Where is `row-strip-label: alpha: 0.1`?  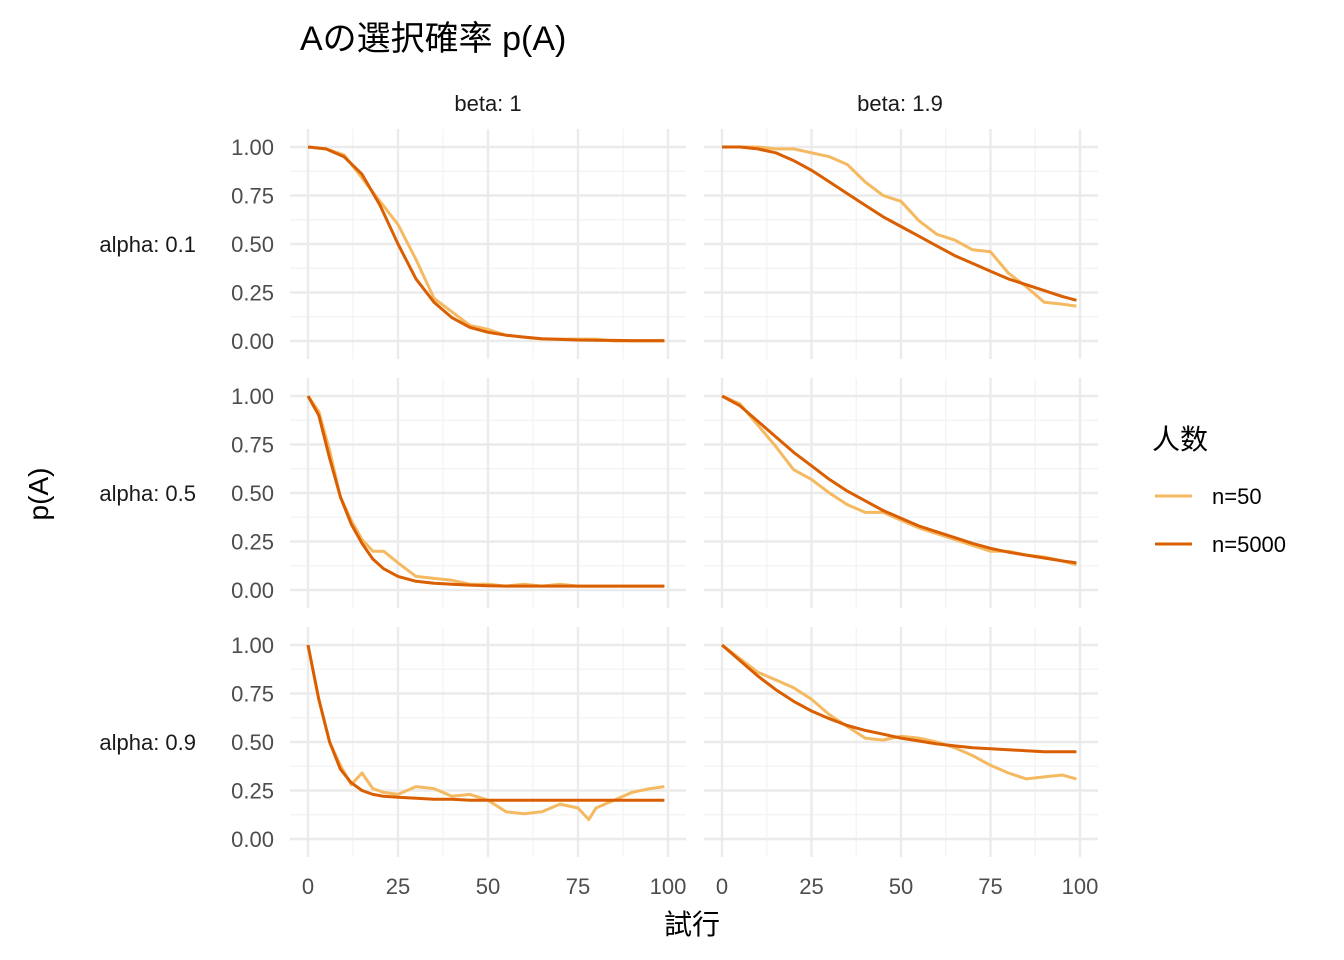 row-strip-label: alpha: 0.1 is located at coordinates (147, 244).